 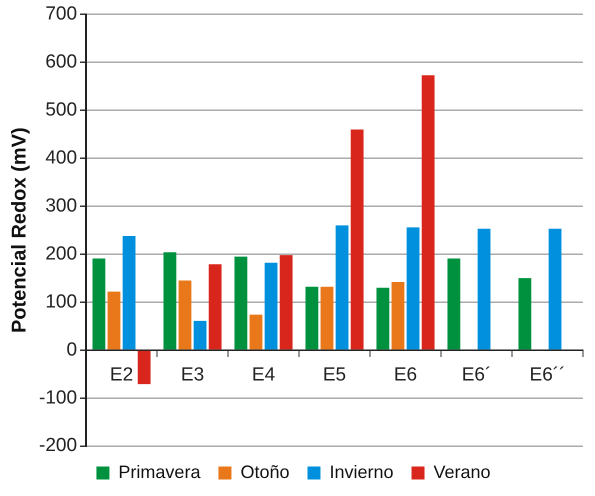 What do you see at coordinates (122, 375) in the screenshot?
I see `x-tick-label: E2` at bounding box center [122, 375].